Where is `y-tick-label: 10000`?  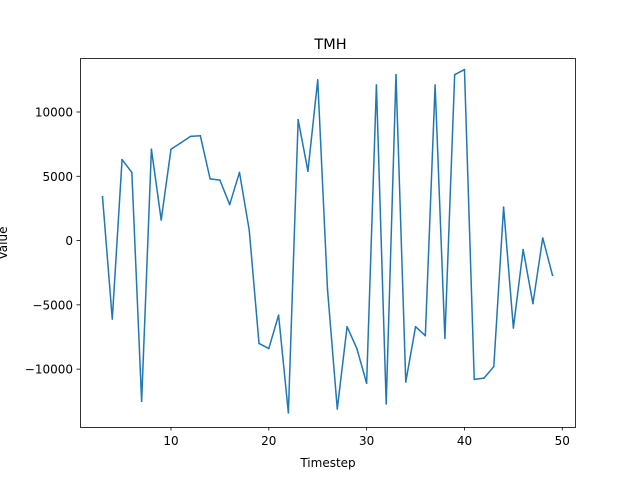 y-tick-label: 10000 is located at coordinates (54, 113).